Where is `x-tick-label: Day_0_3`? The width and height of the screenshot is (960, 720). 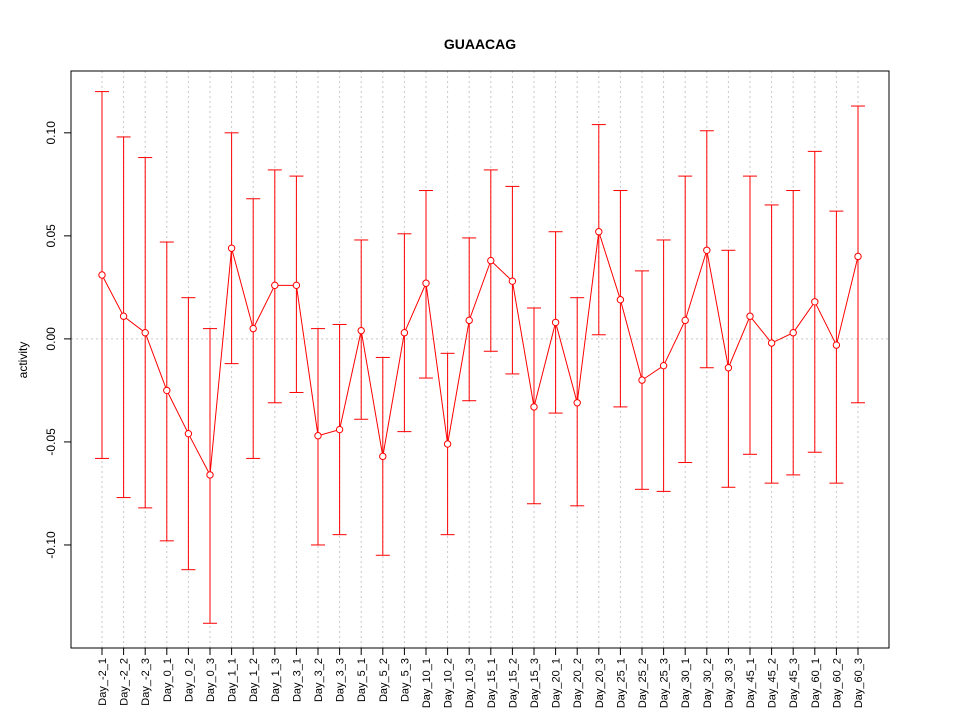 x-tick-label: Day_0_3 is located at coordinates (211, 680).